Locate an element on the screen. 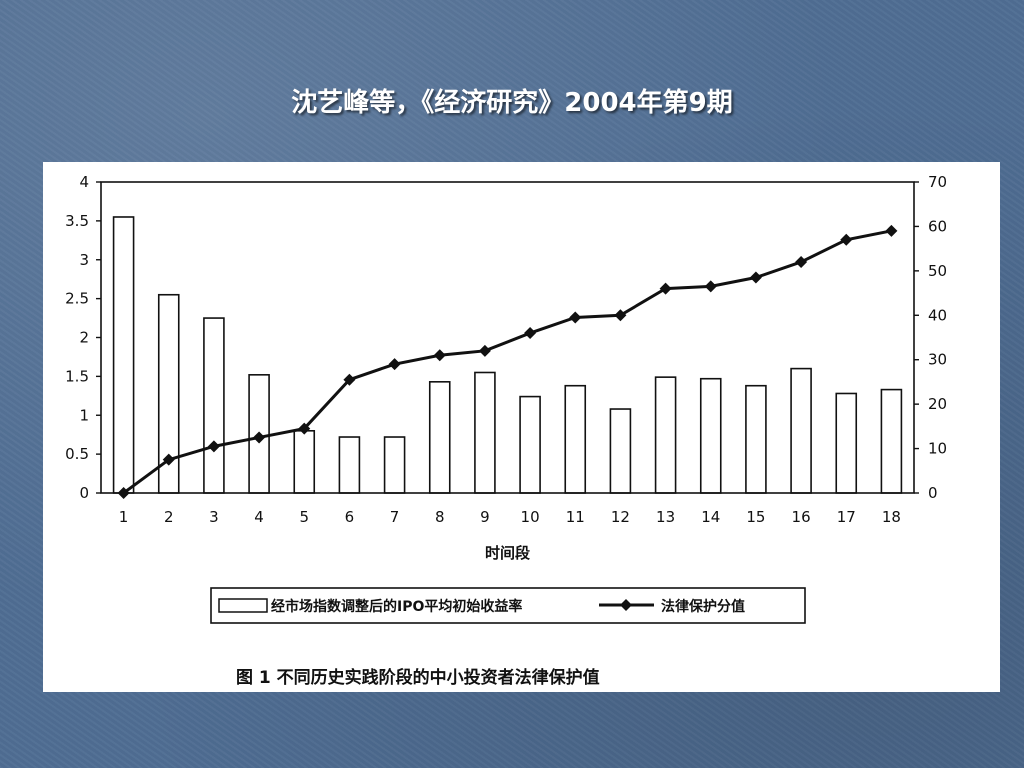 This screenshot has width=1024, height=768. x-tick-label: 3 is located at coordinates (214, 517).